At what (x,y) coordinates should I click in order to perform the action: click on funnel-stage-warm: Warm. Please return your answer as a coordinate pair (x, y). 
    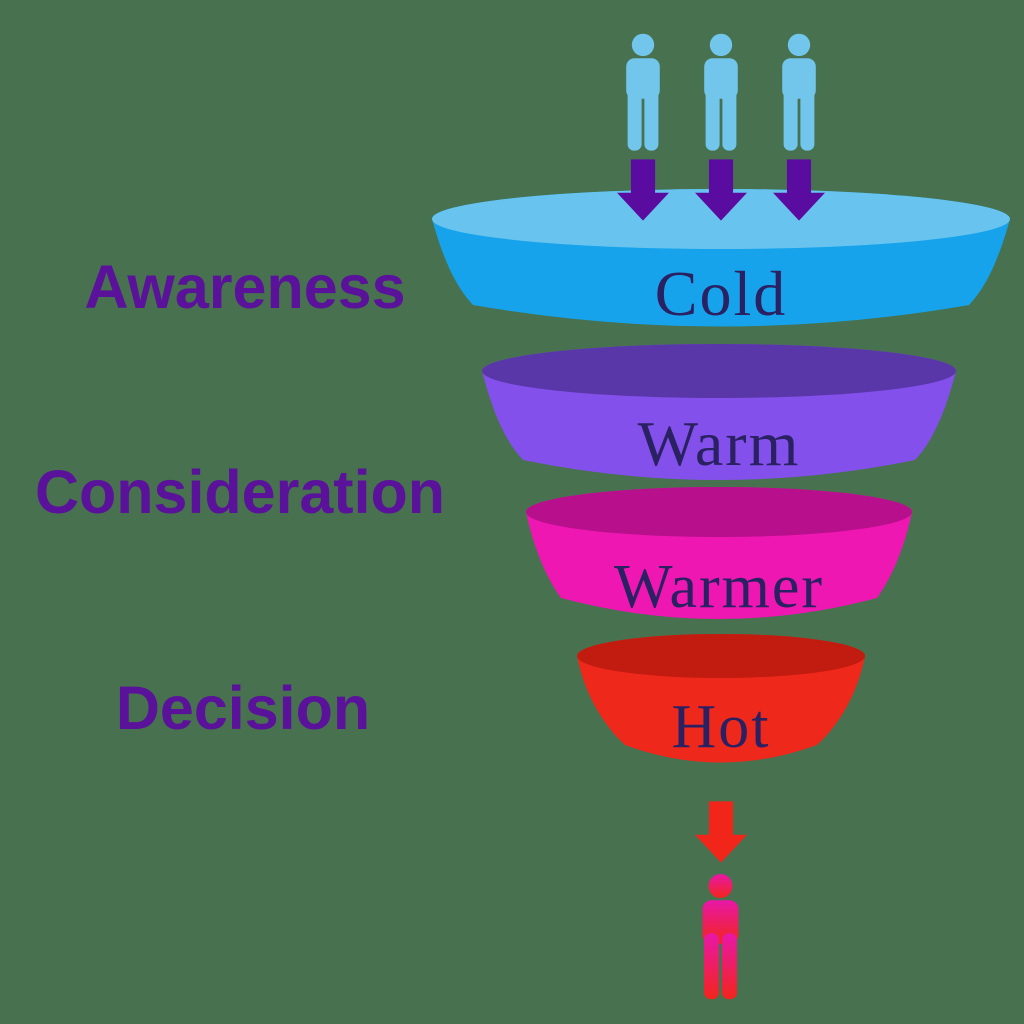
    Looking at the image, I should click on (719, 412).